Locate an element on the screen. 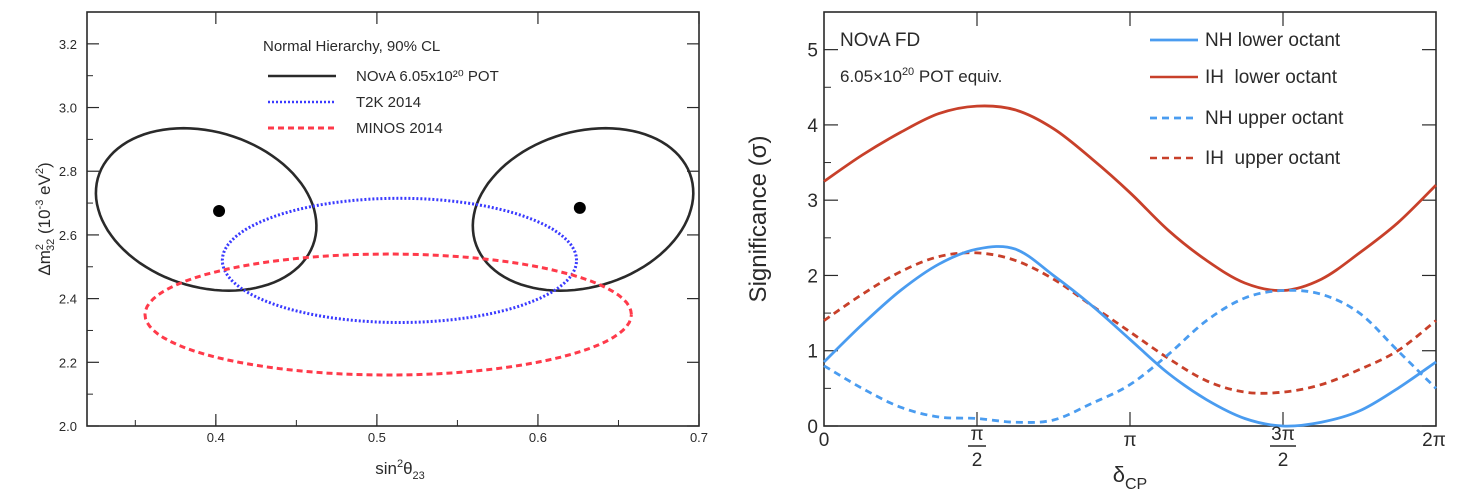 The height and width of the screenshot is (499, 1458). right-y-tick-label: 3 is located at coordinates (812, 201).